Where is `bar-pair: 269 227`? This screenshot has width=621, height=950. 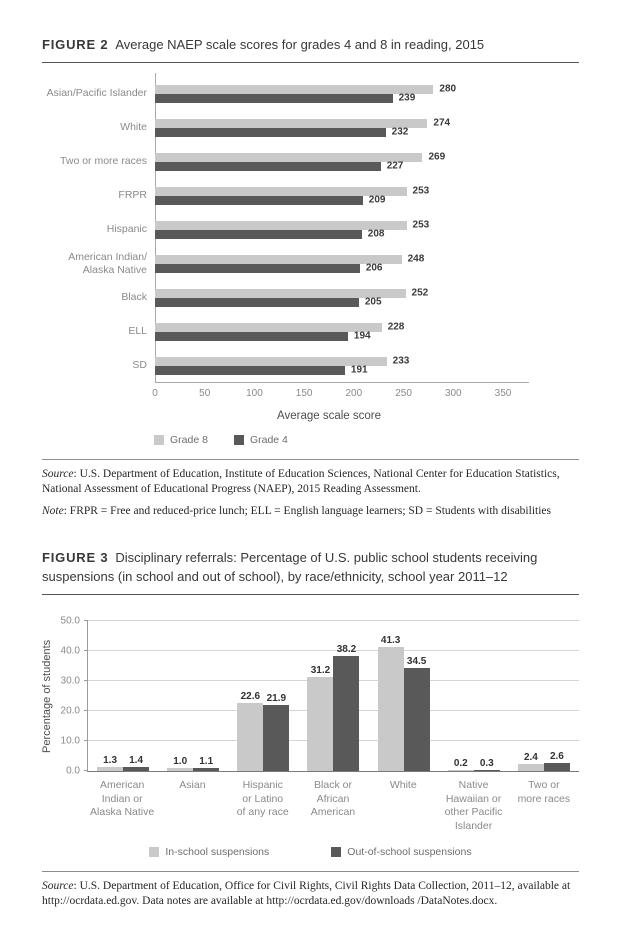
bar-pair: 269 227 is located at coordinates (329, 162).